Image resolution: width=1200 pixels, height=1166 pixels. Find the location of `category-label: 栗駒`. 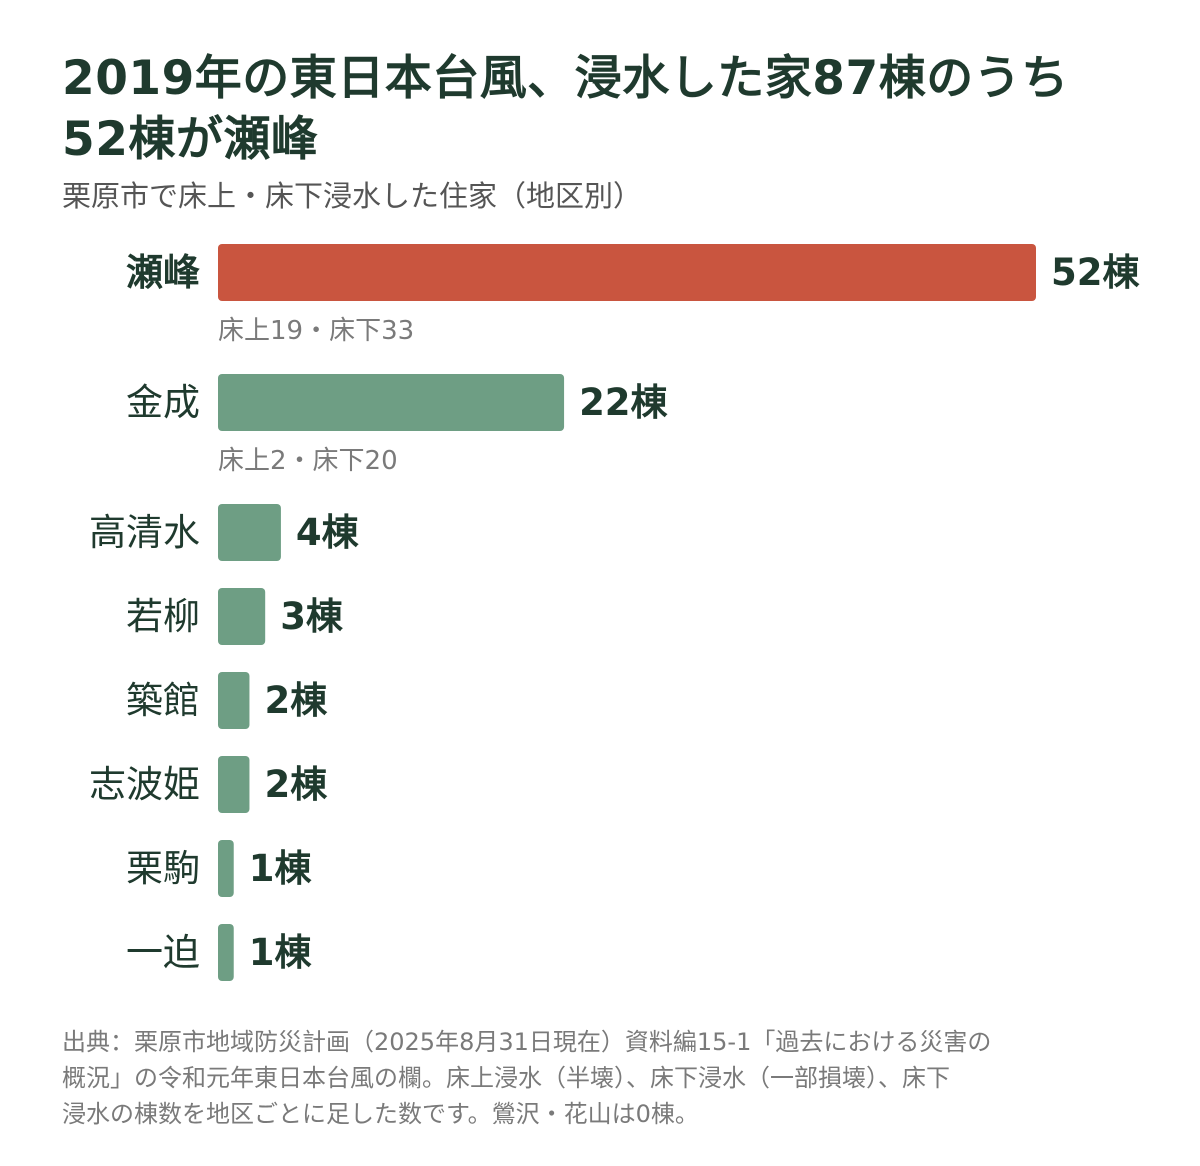

category-label: 栗駒 is located at coordinates (163, 868).